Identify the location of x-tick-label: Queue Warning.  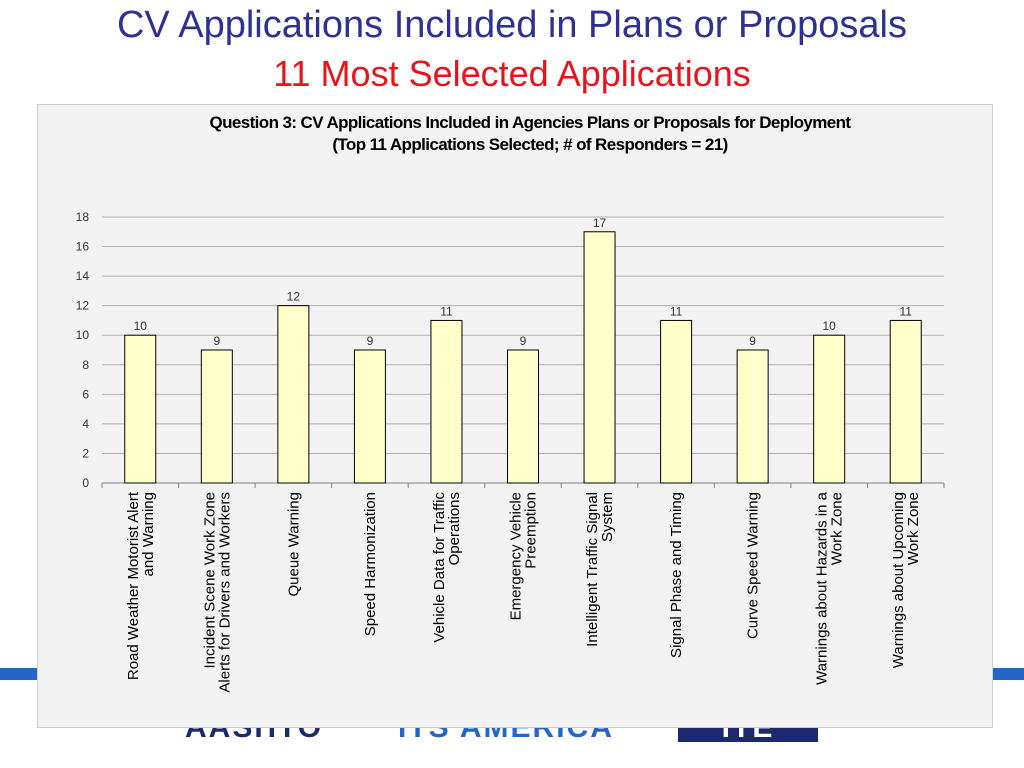
(293, 544).